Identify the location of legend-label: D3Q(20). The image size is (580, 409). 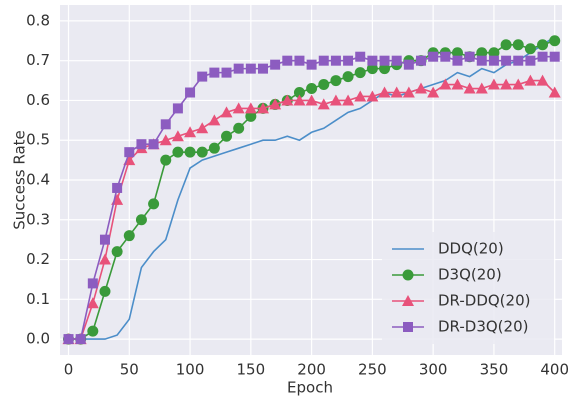
(470, 275).